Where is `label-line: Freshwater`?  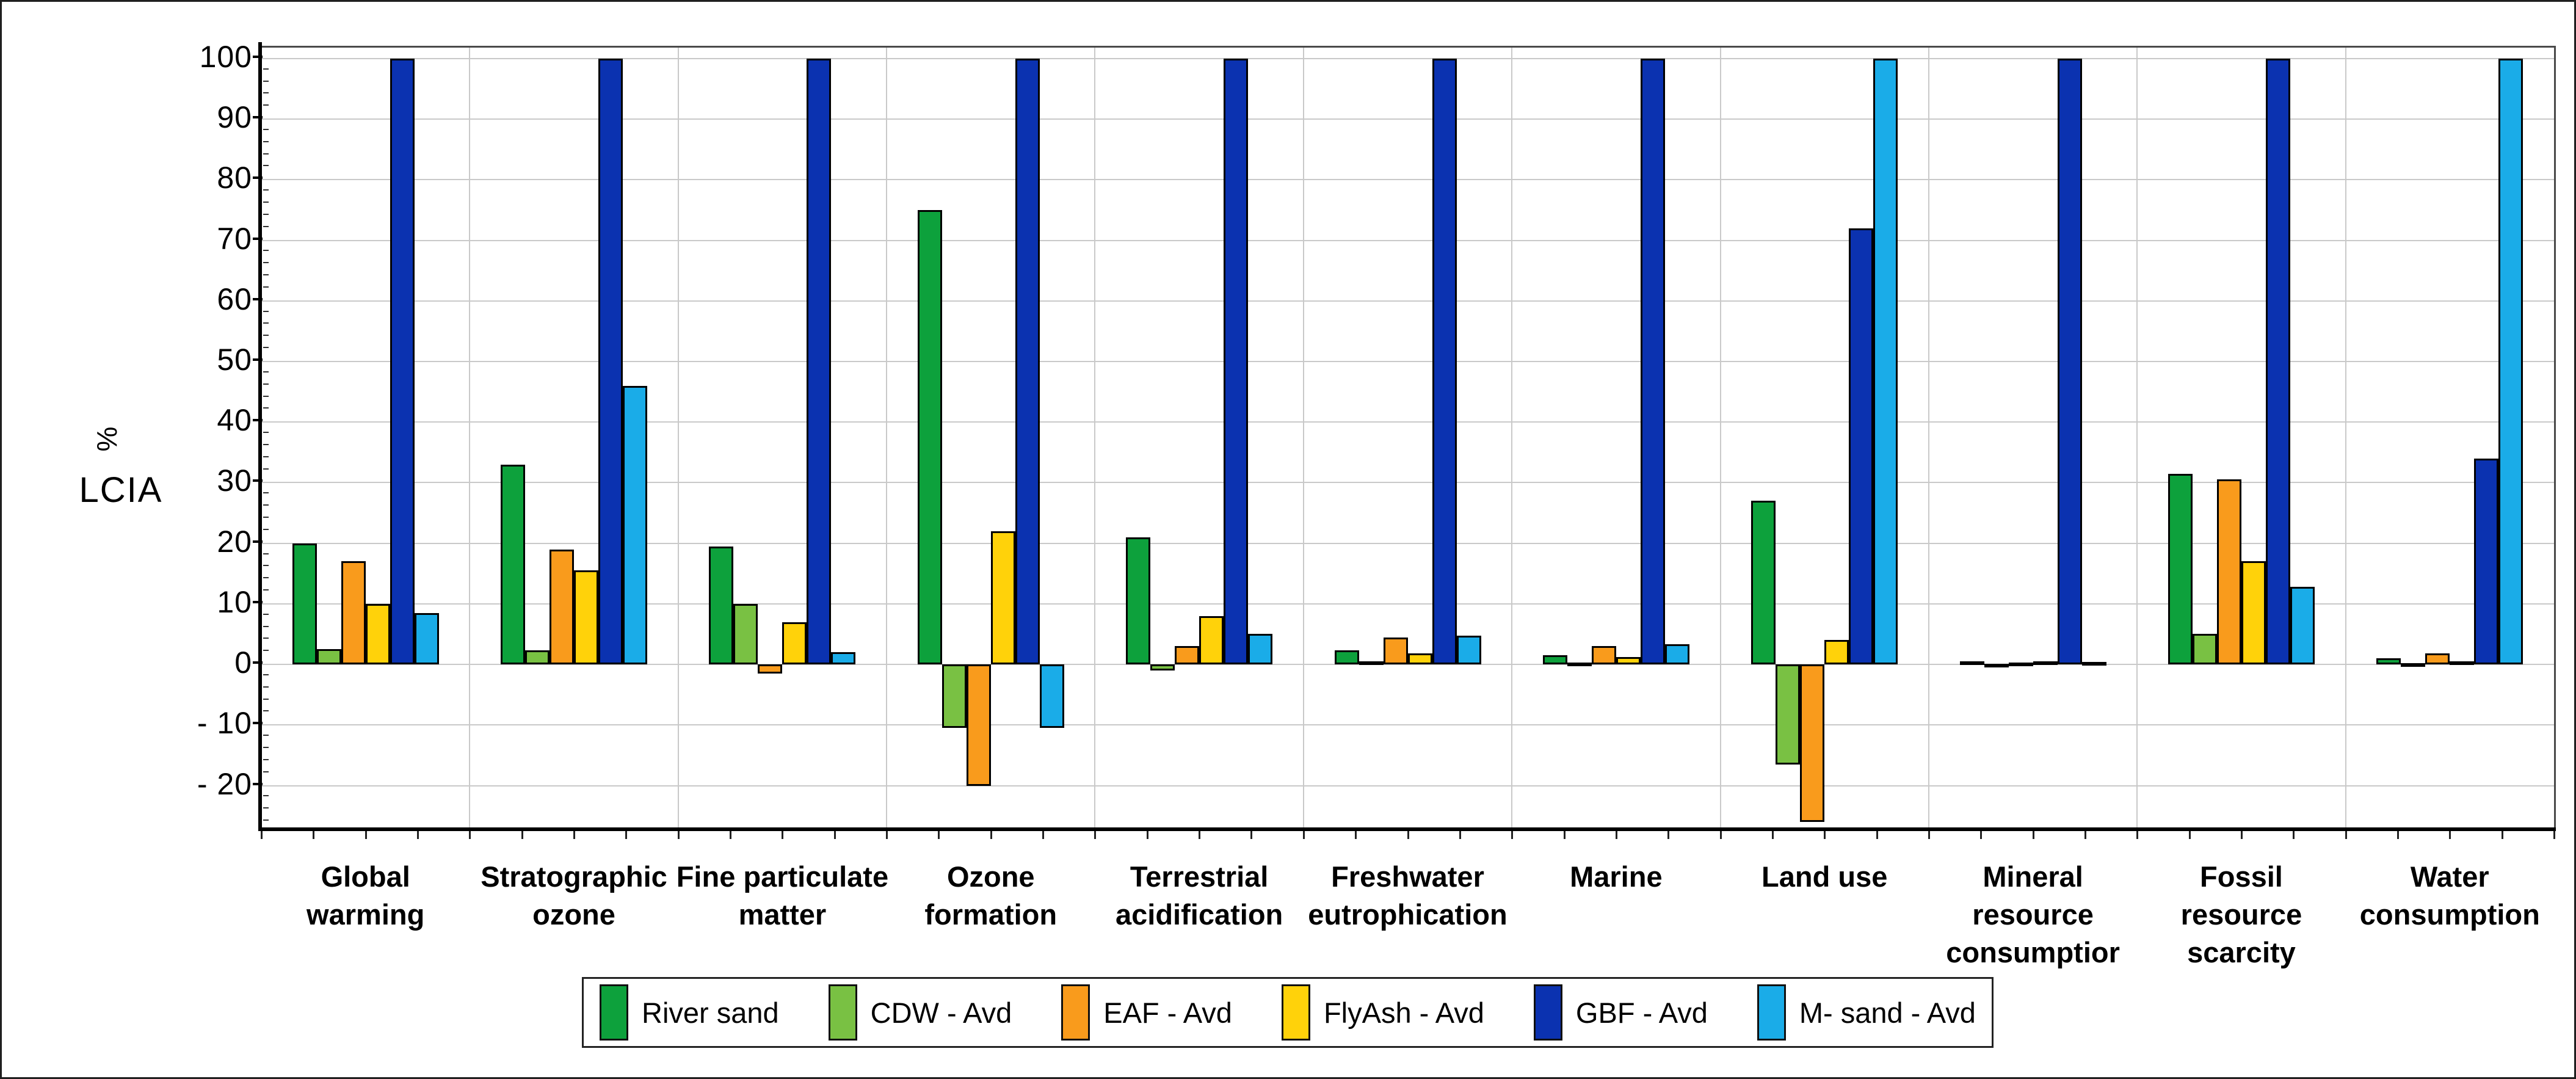 label-line: Freshwater is located at coordinates (1407, 876).